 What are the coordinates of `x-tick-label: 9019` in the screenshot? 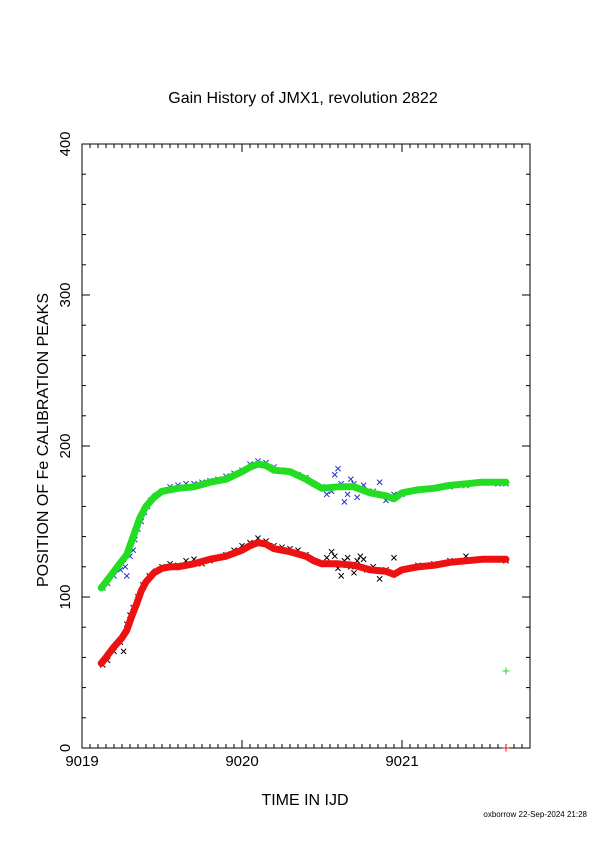 It's located at (81, 761).